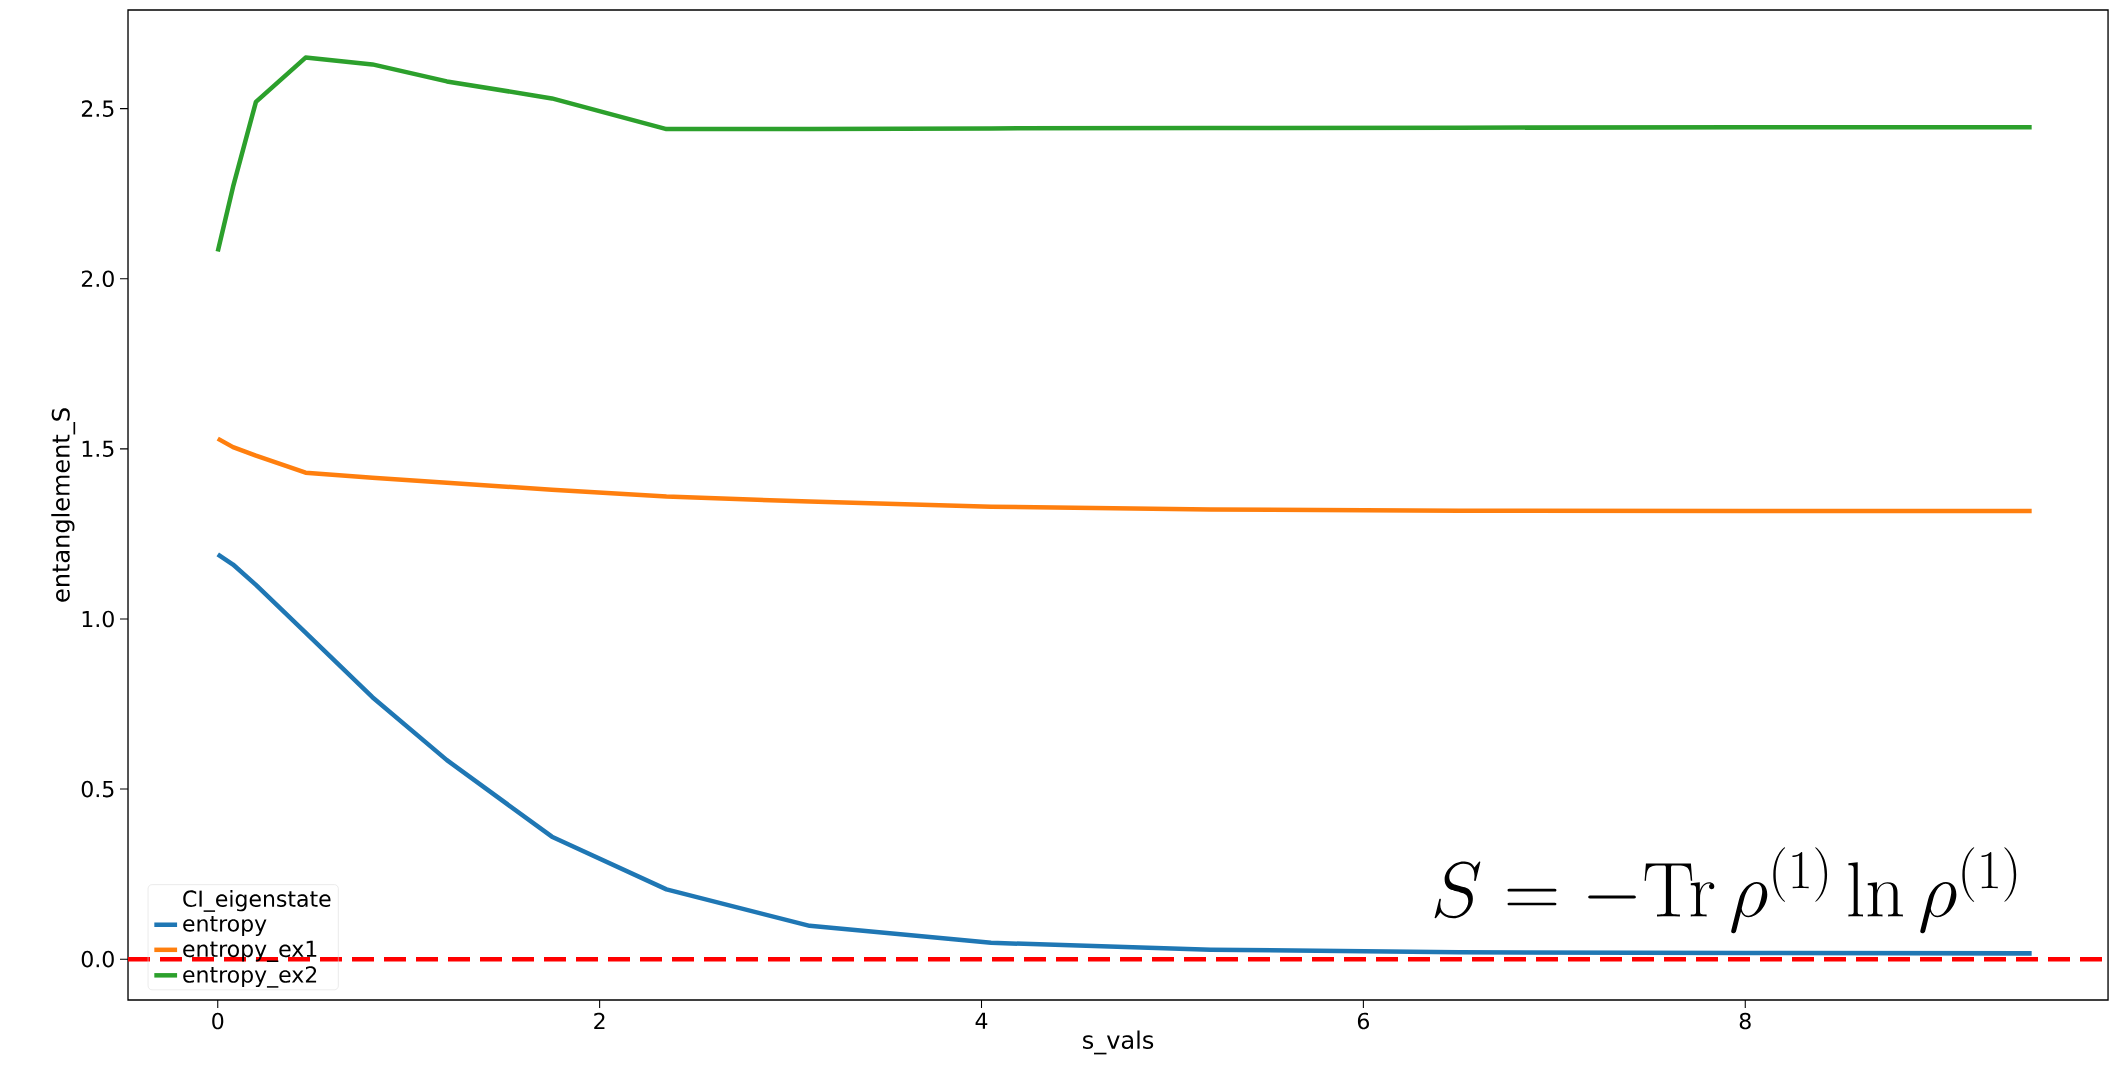  I want to click on legend-label: entropy, so click(225, 926).